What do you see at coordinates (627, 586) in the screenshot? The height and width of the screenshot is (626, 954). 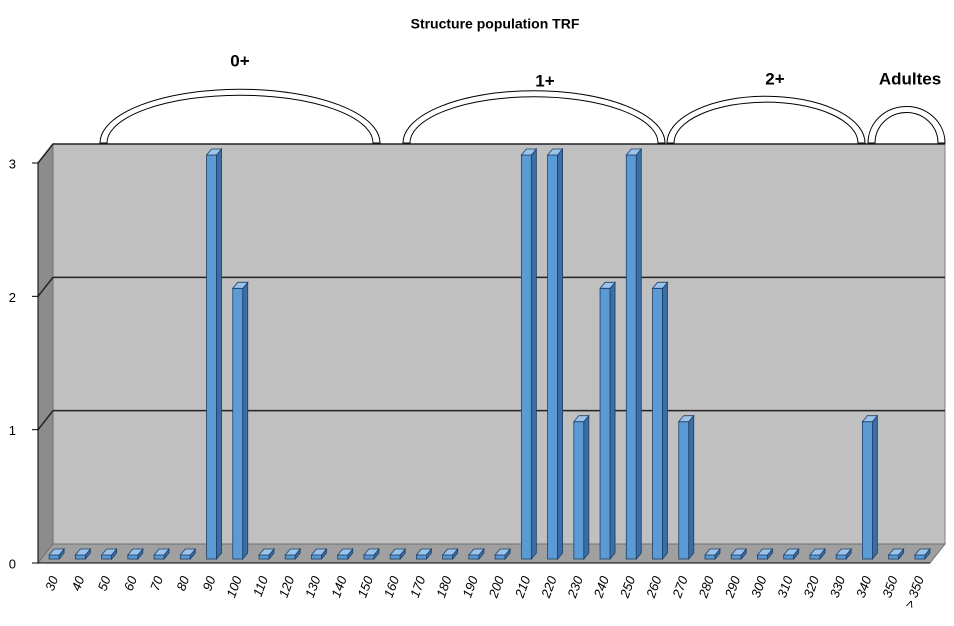 I see `x-tick-label: 250` at bounding box center [627, 586].